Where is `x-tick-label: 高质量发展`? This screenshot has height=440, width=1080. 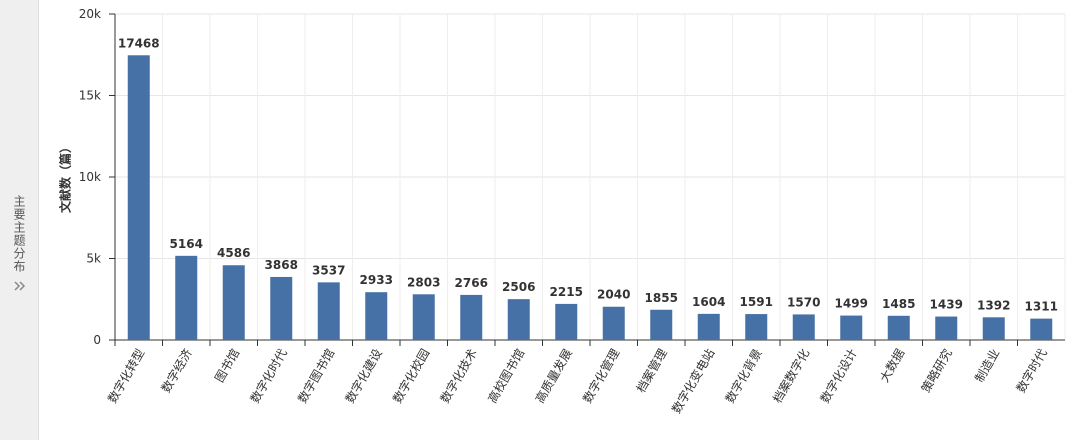 x-tick-label: 高质量发展 is located at coordinates (553, 375).